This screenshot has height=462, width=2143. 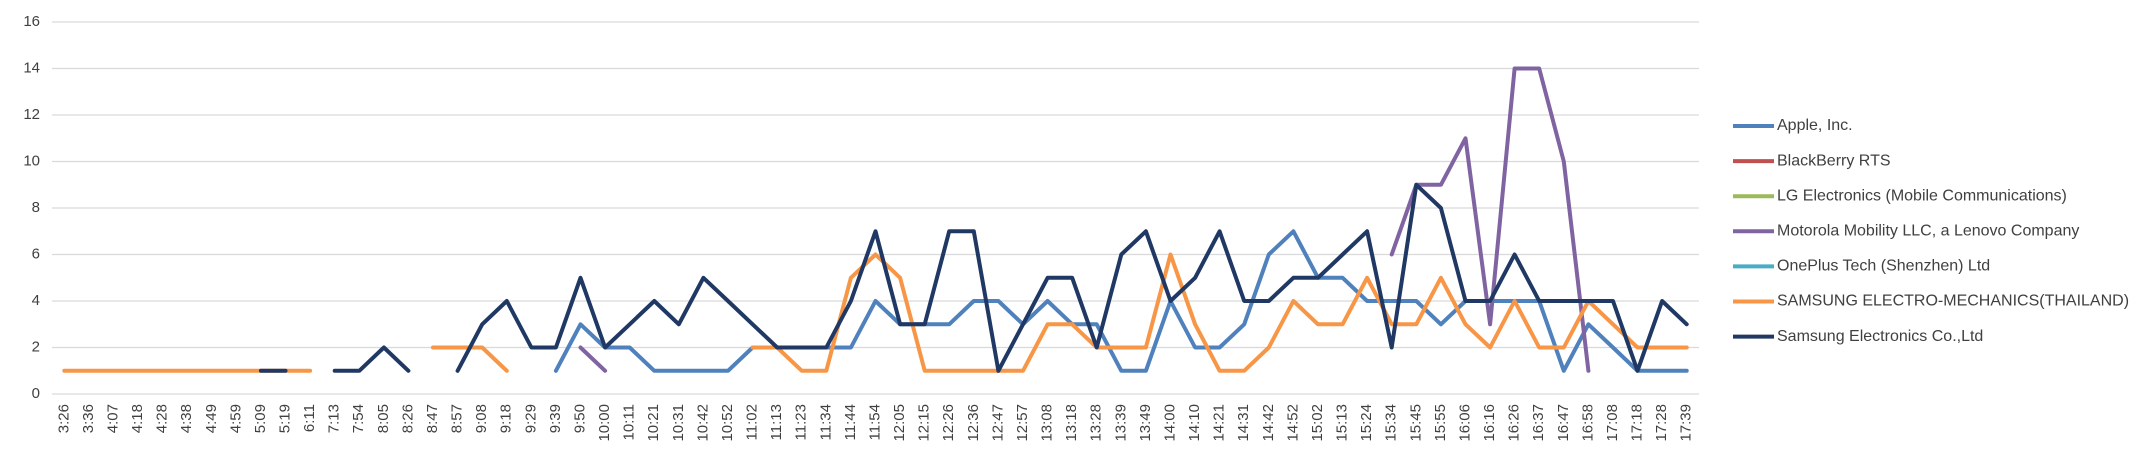 I want to click on x-tick-label: 7:13, so click(x=334, y=418).